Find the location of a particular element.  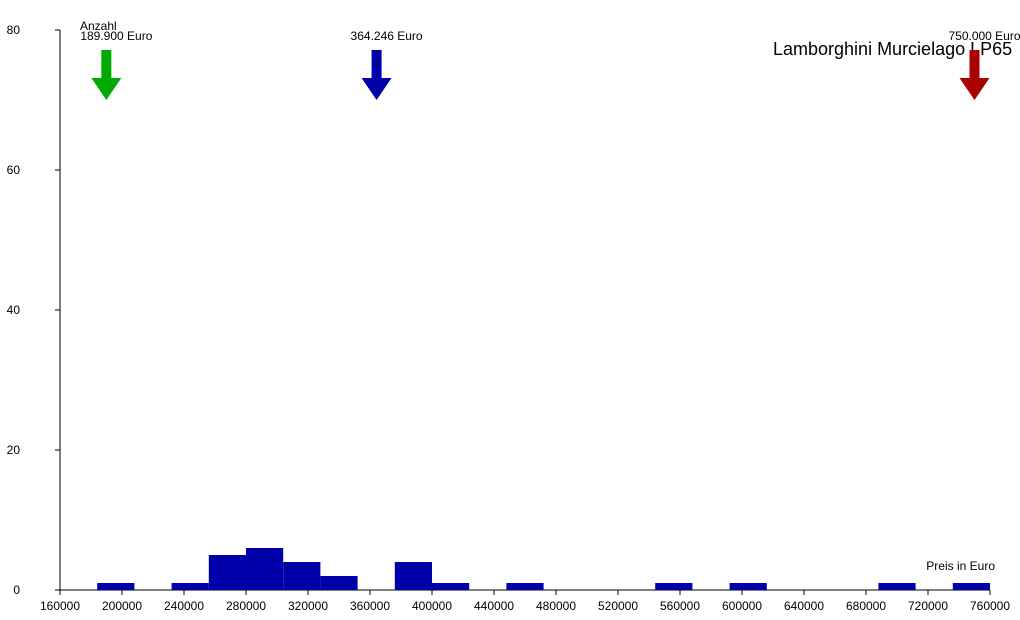

x-tick-label: 520000 is located at coordinates (618, 606).